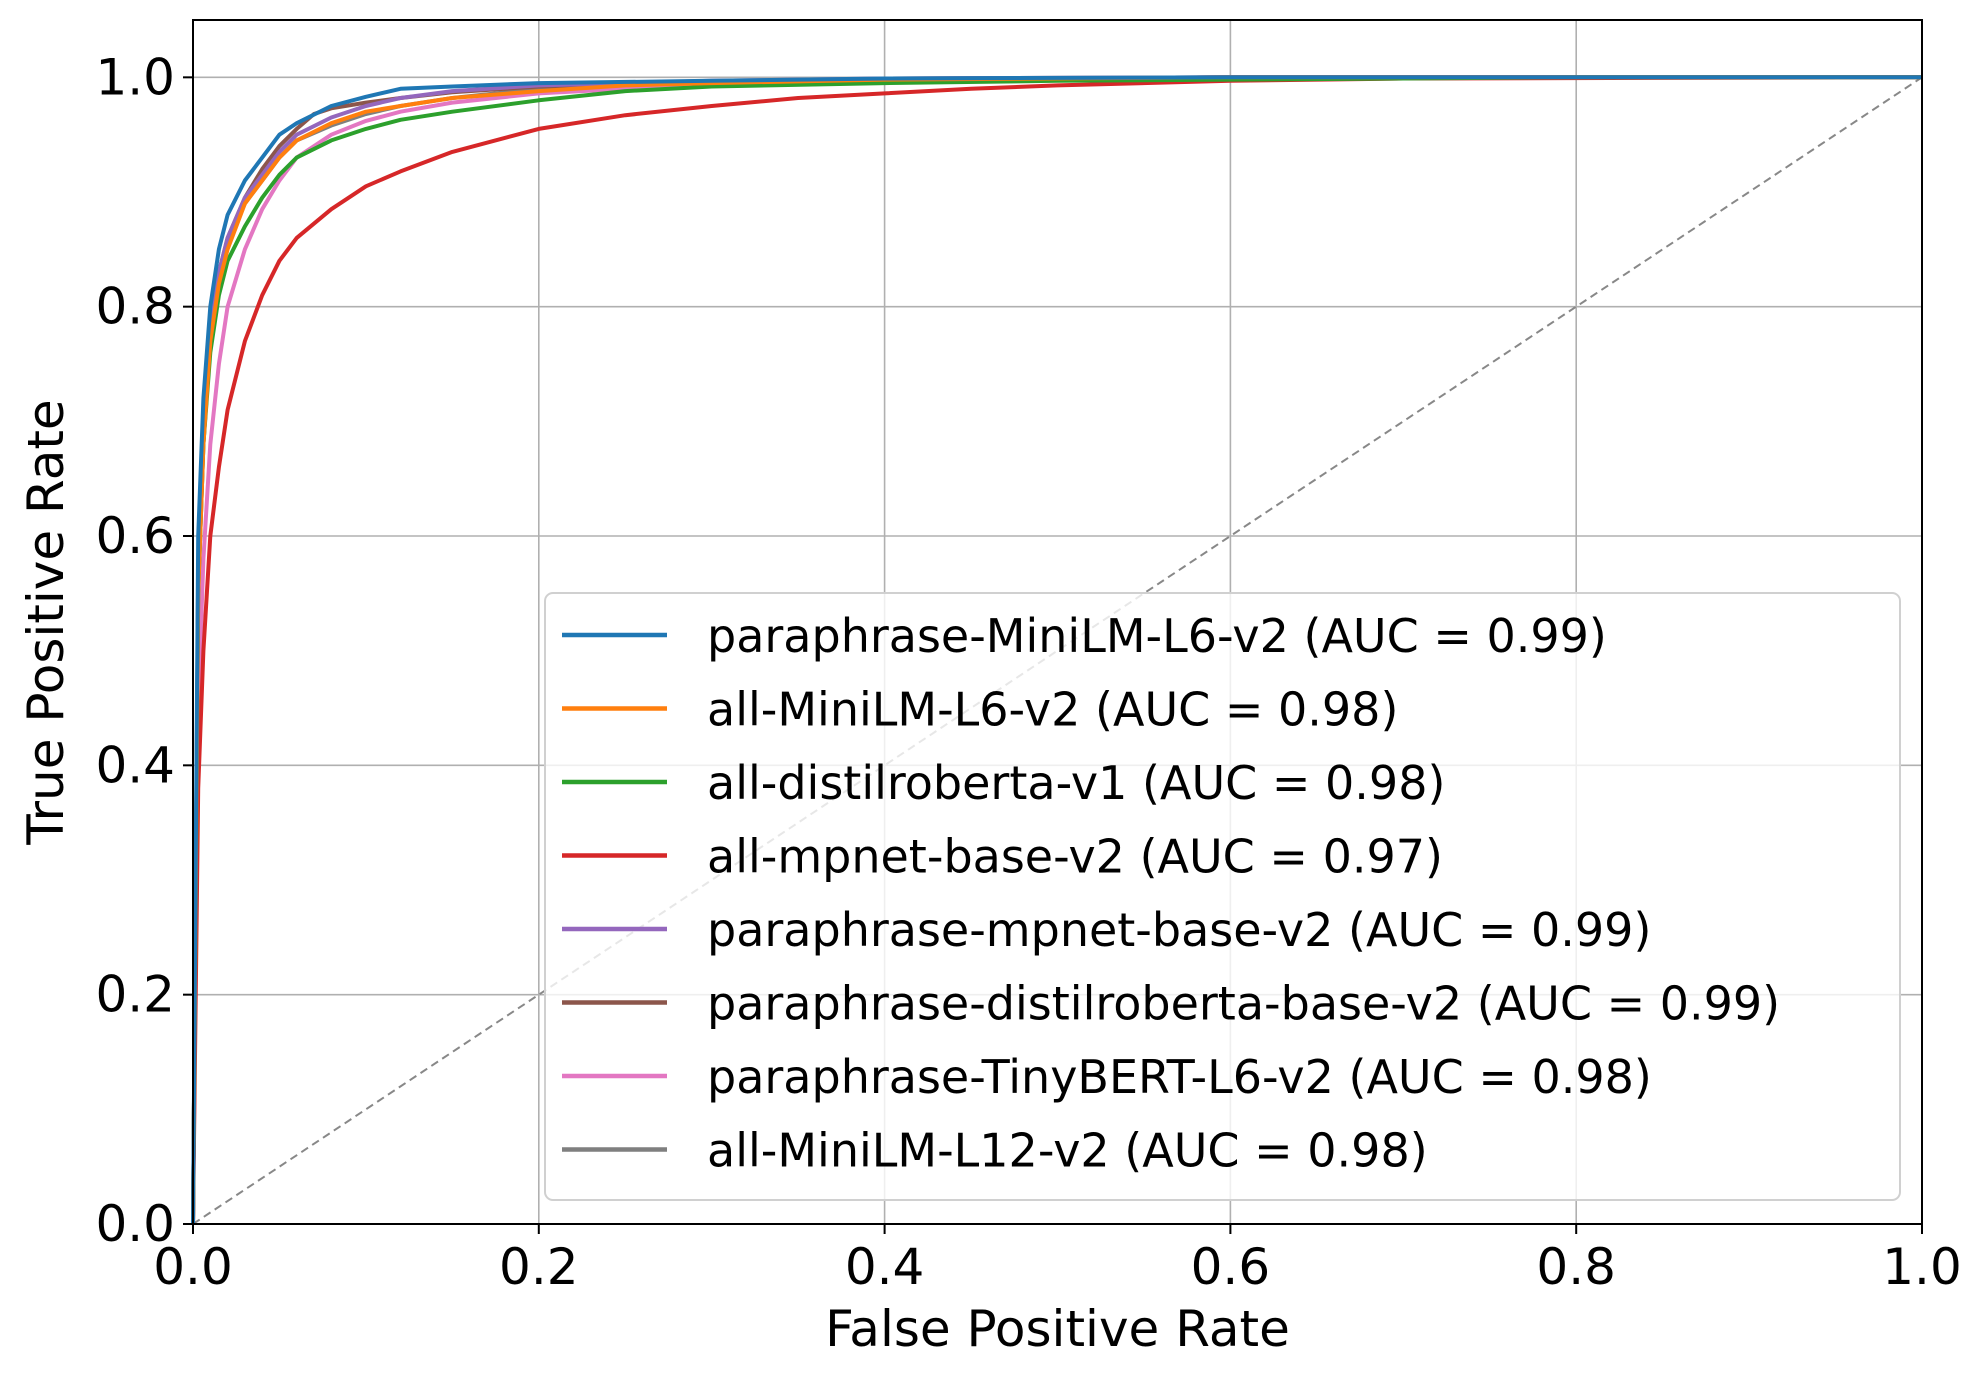 Image resolution: width=1978 pixels, height=1376 pixels. What do you see at coordinates (135, 77) in the screenshot?
I see `y-tick-label: 1.0` at bounding box center [135, 77].